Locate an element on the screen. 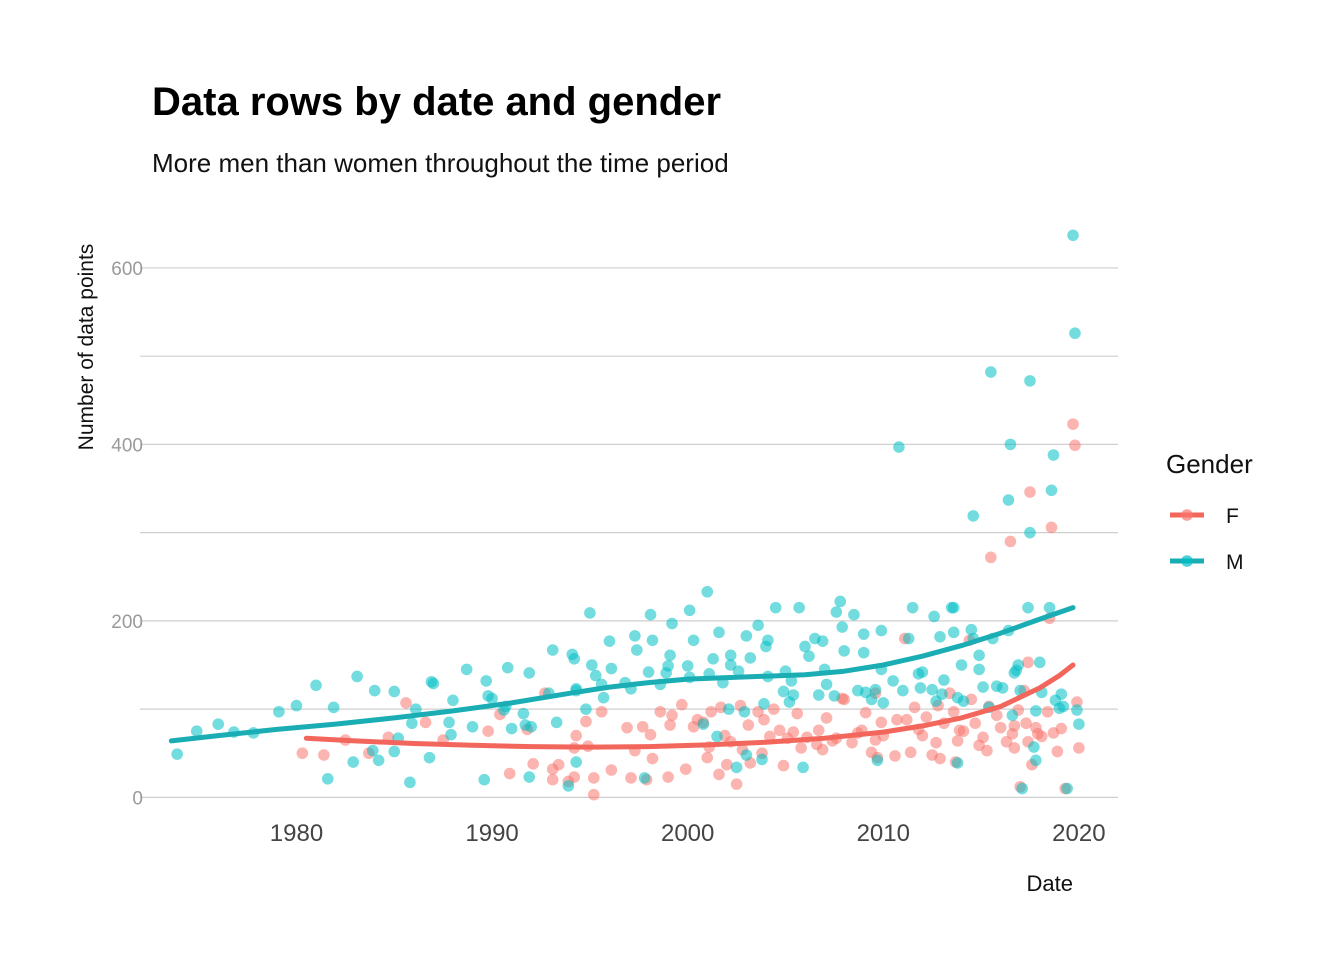 The image size is (1344, 965). y-tick-label: 0 is located at coordinates (137, 798).